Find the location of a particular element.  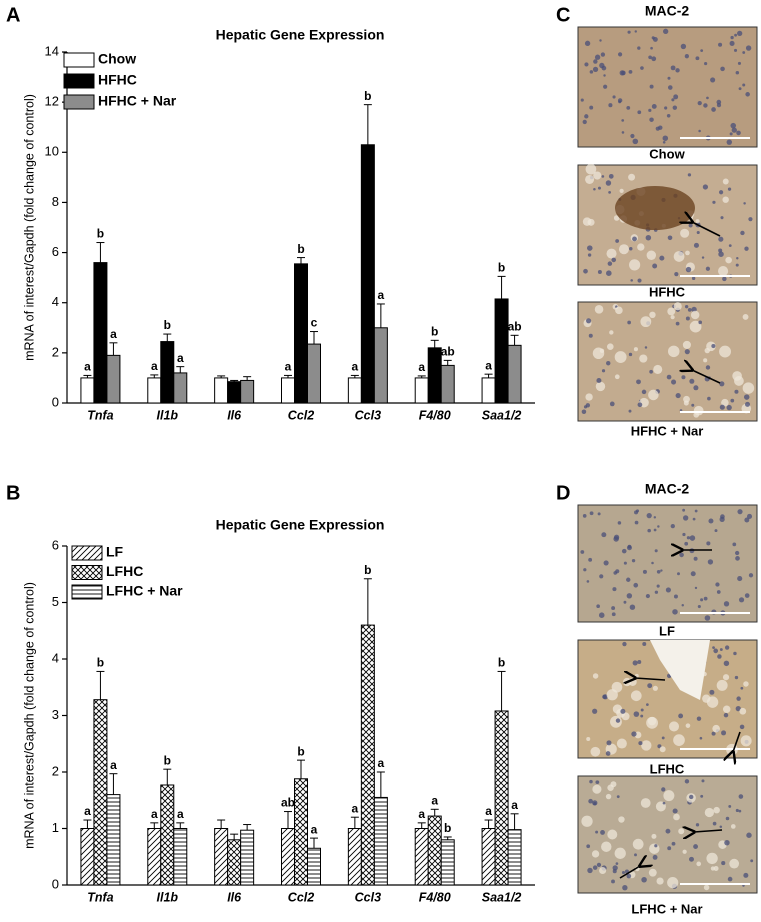

legend-label: LFHC is located at coordinates (124, 571).